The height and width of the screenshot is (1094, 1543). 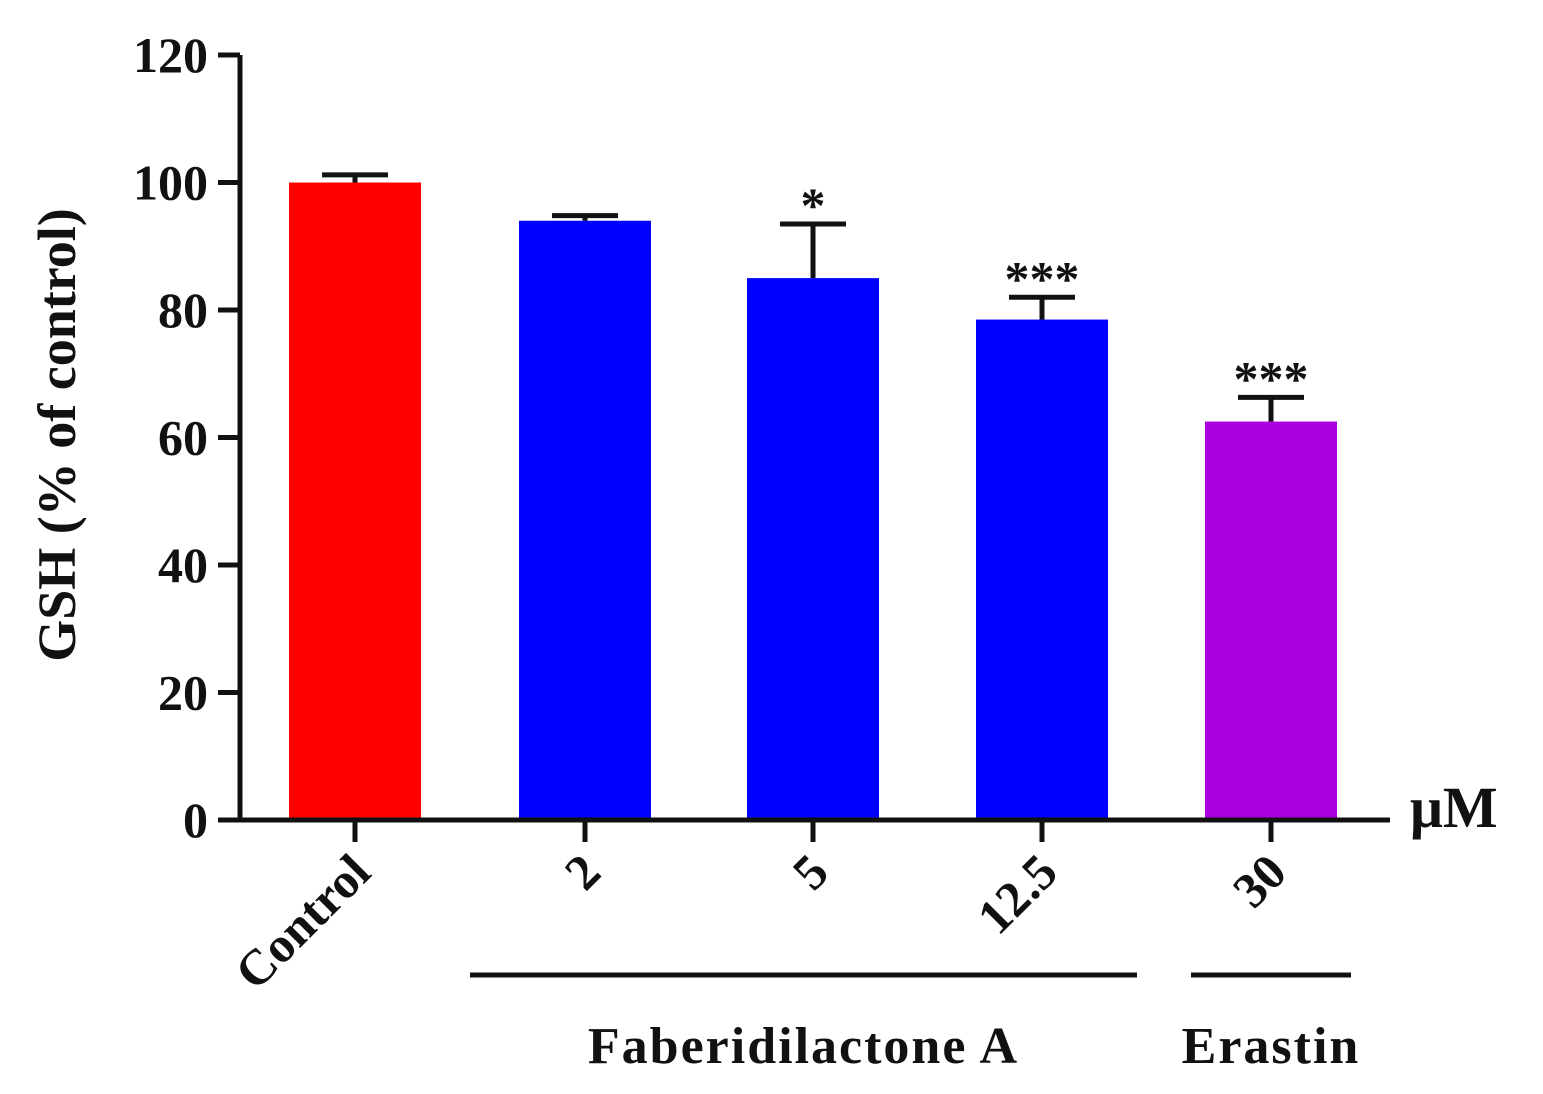 I want to click on x-category-label: 12.5, so click(x=1016, y=893).